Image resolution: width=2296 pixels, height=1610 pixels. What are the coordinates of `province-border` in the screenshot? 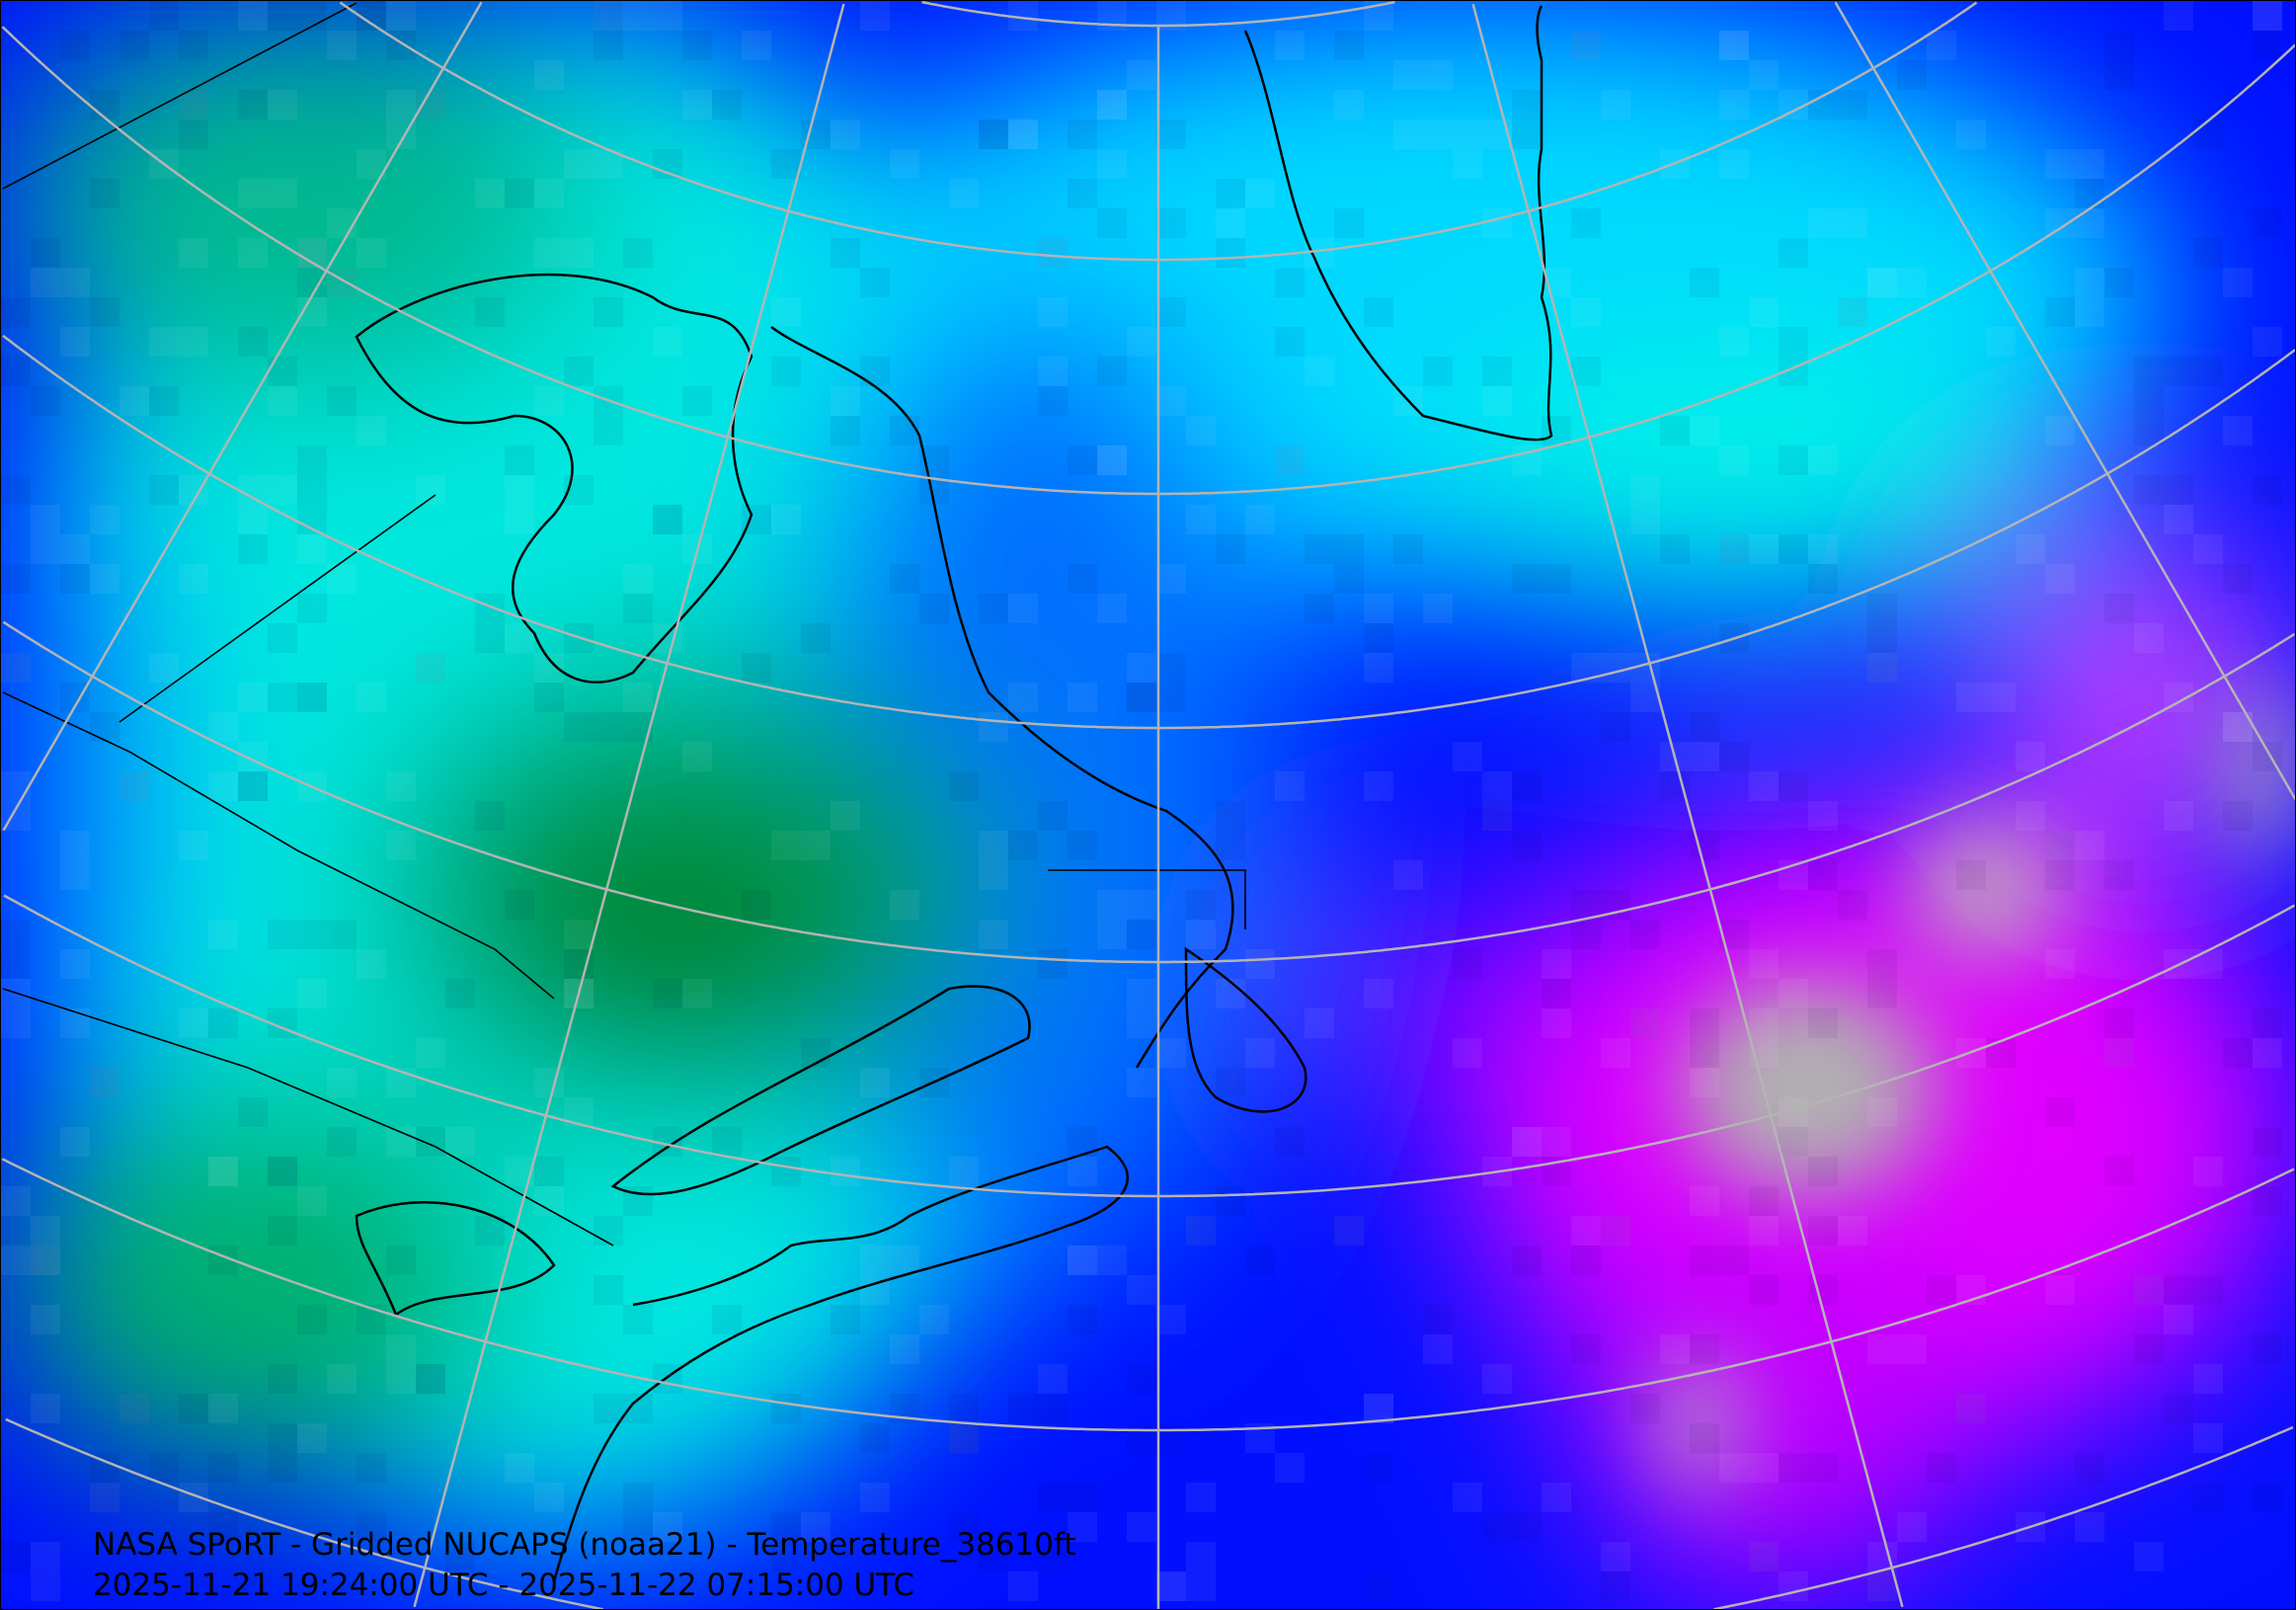 It's located at (277, 608).